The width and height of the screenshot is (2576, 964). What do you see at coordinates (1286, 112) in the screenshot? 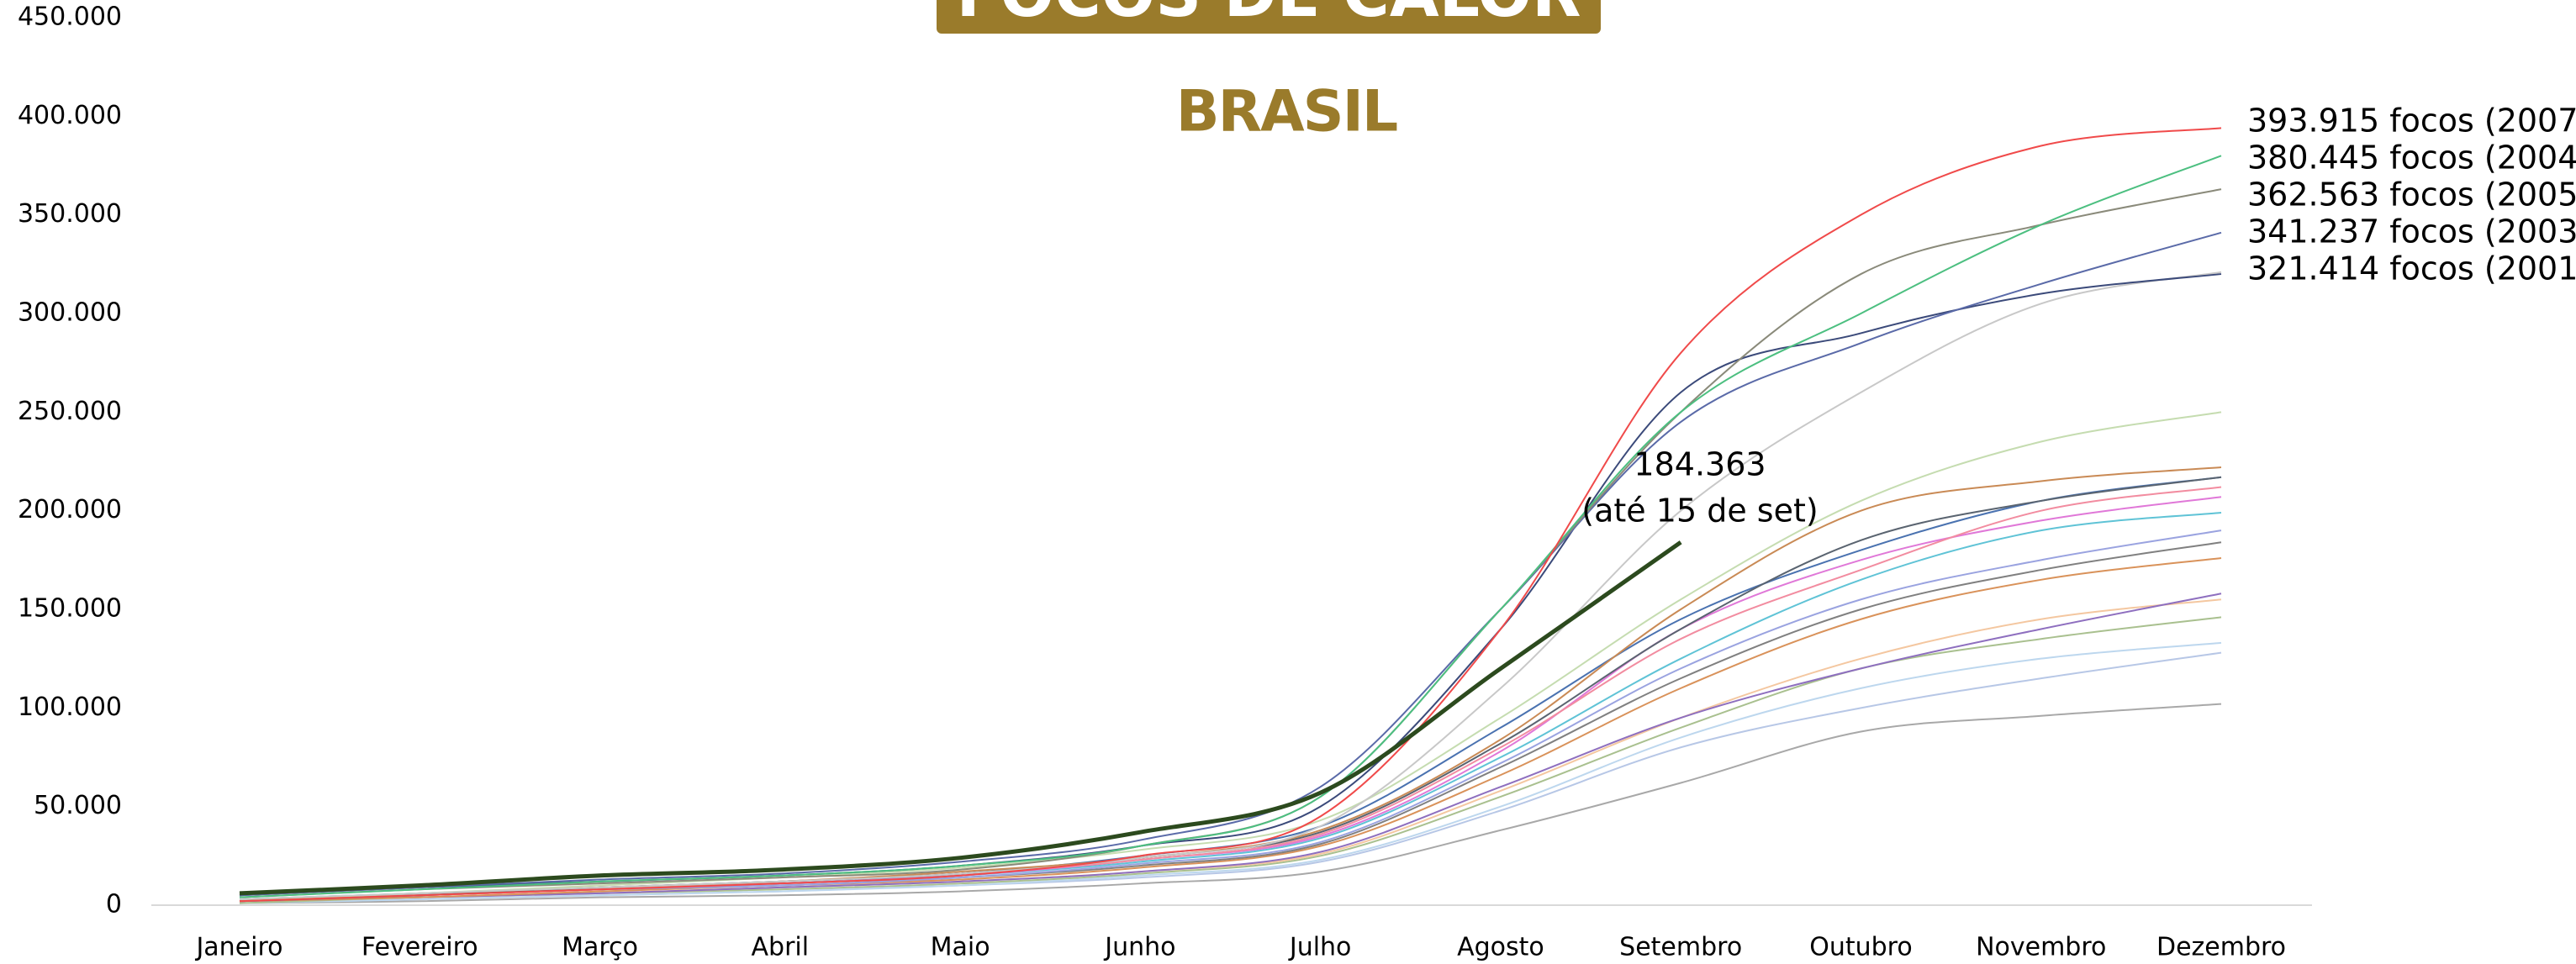
I see `chart-subtitle: BRASIL` at bounding box center [1286, 112].